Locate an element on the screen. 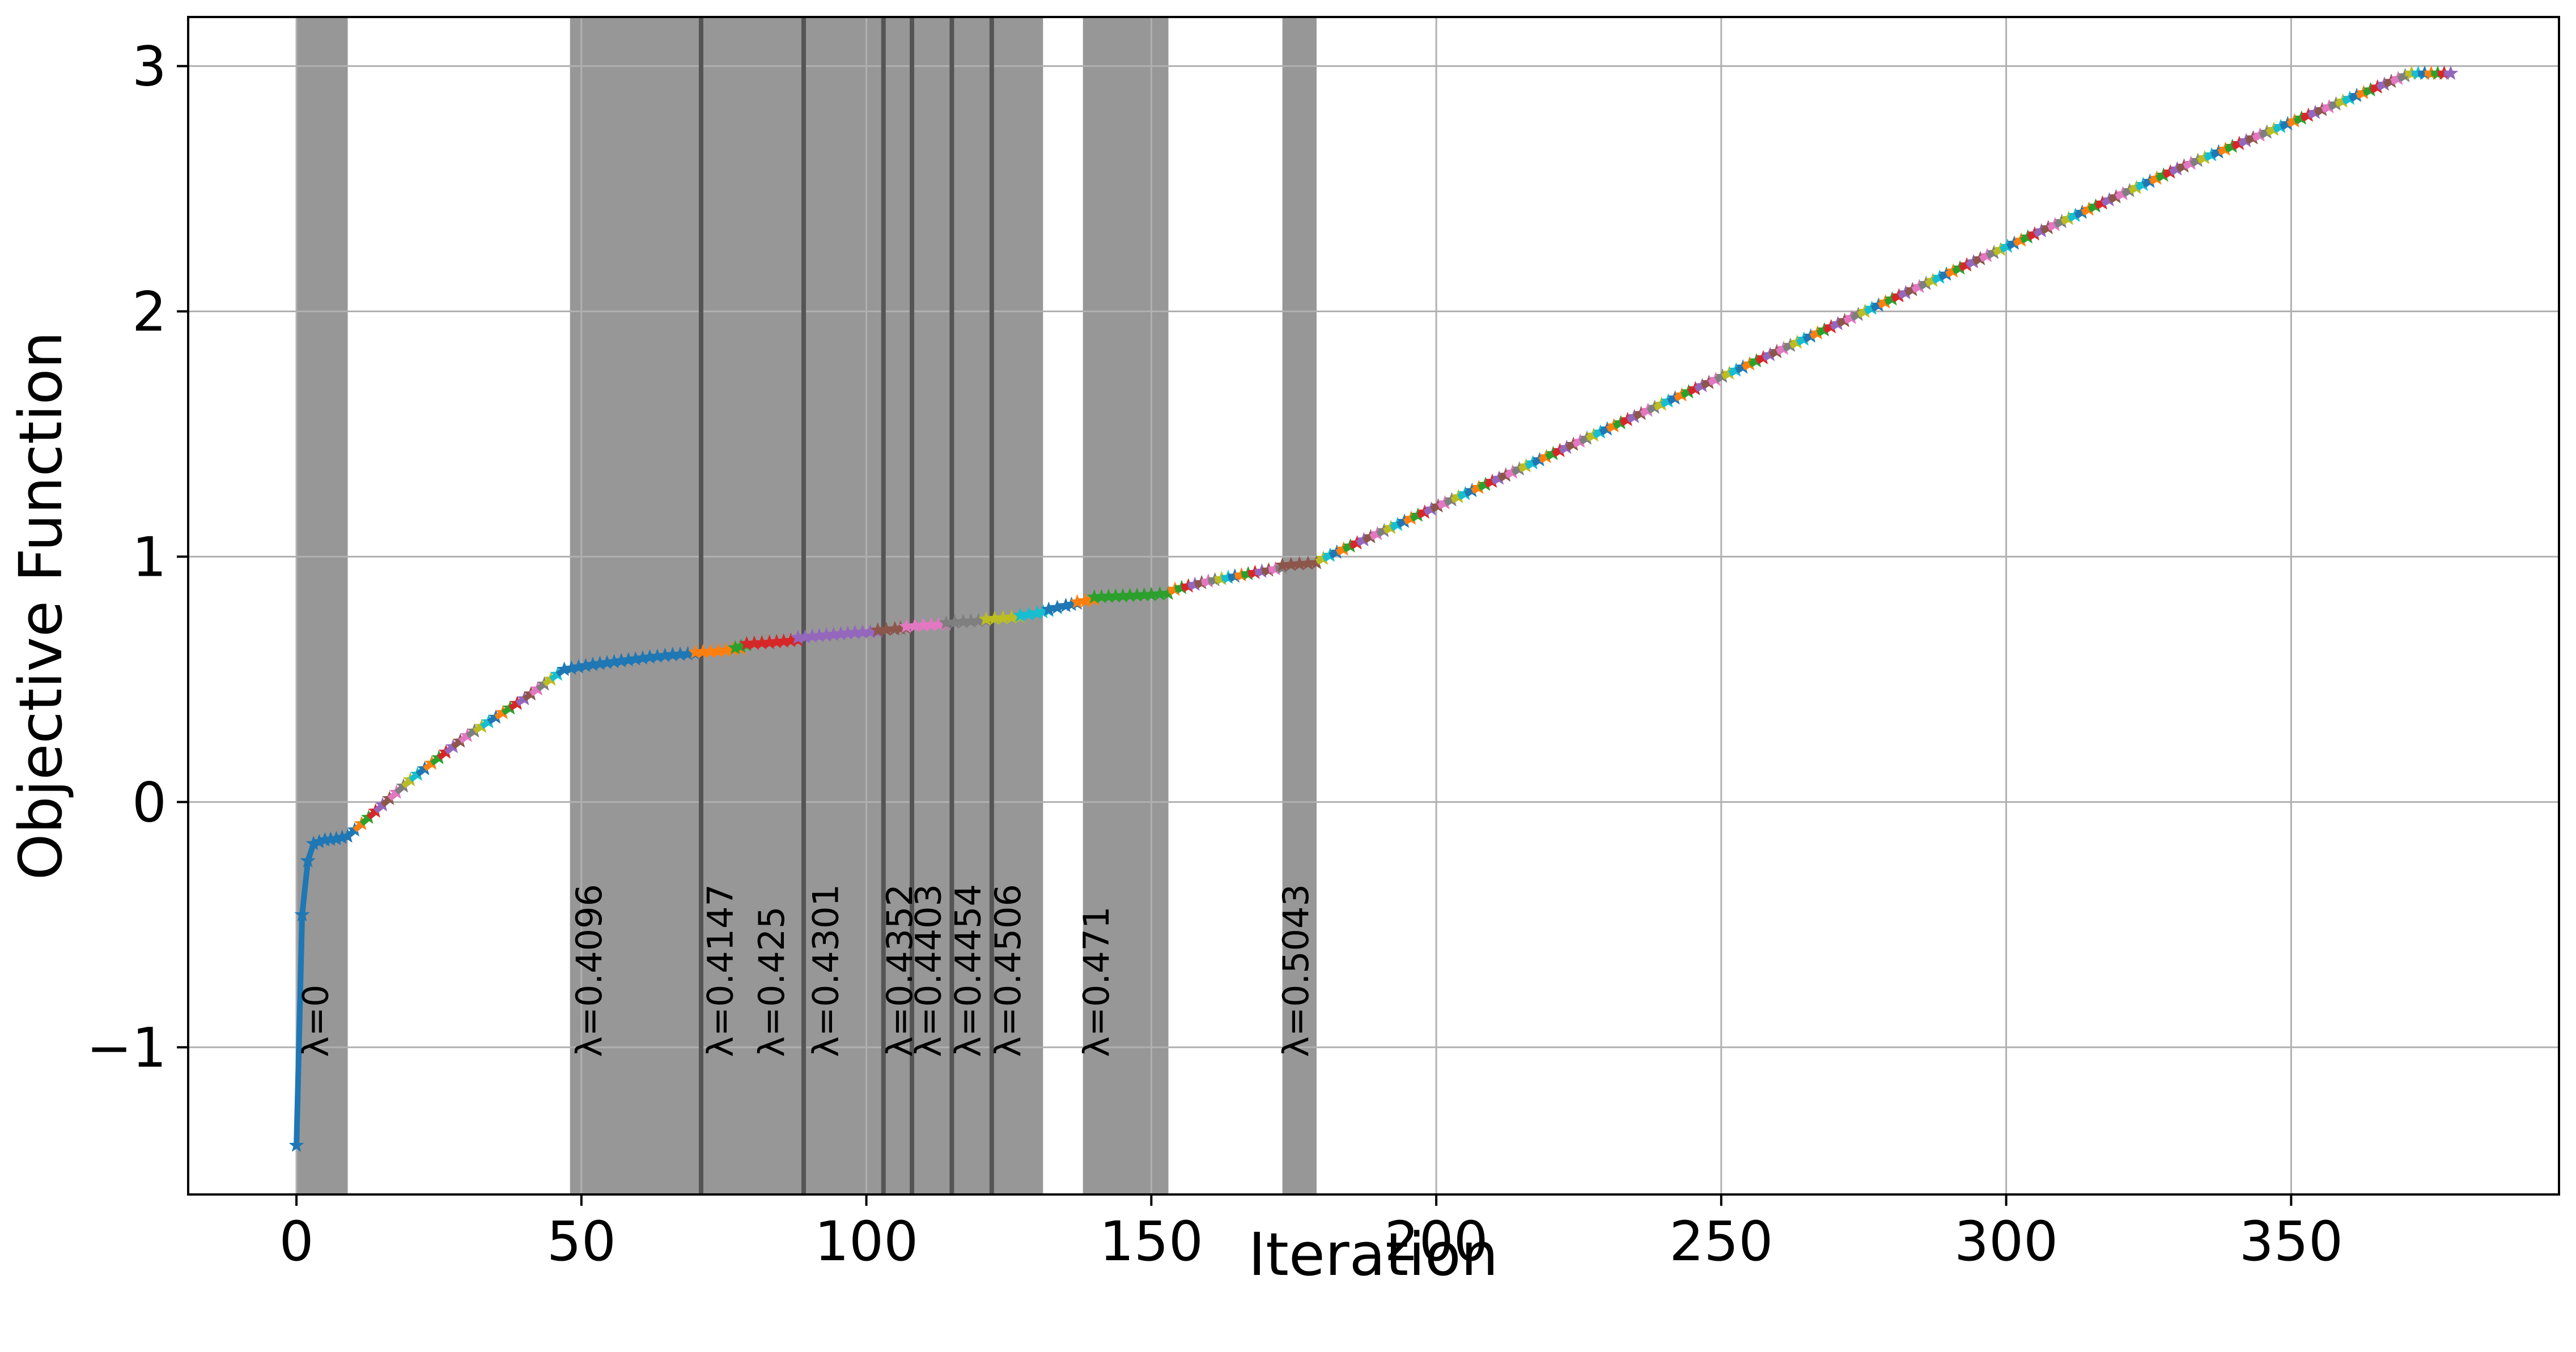  lambda-annotation: λ=0.471 is located at coordinates (1096, 981).